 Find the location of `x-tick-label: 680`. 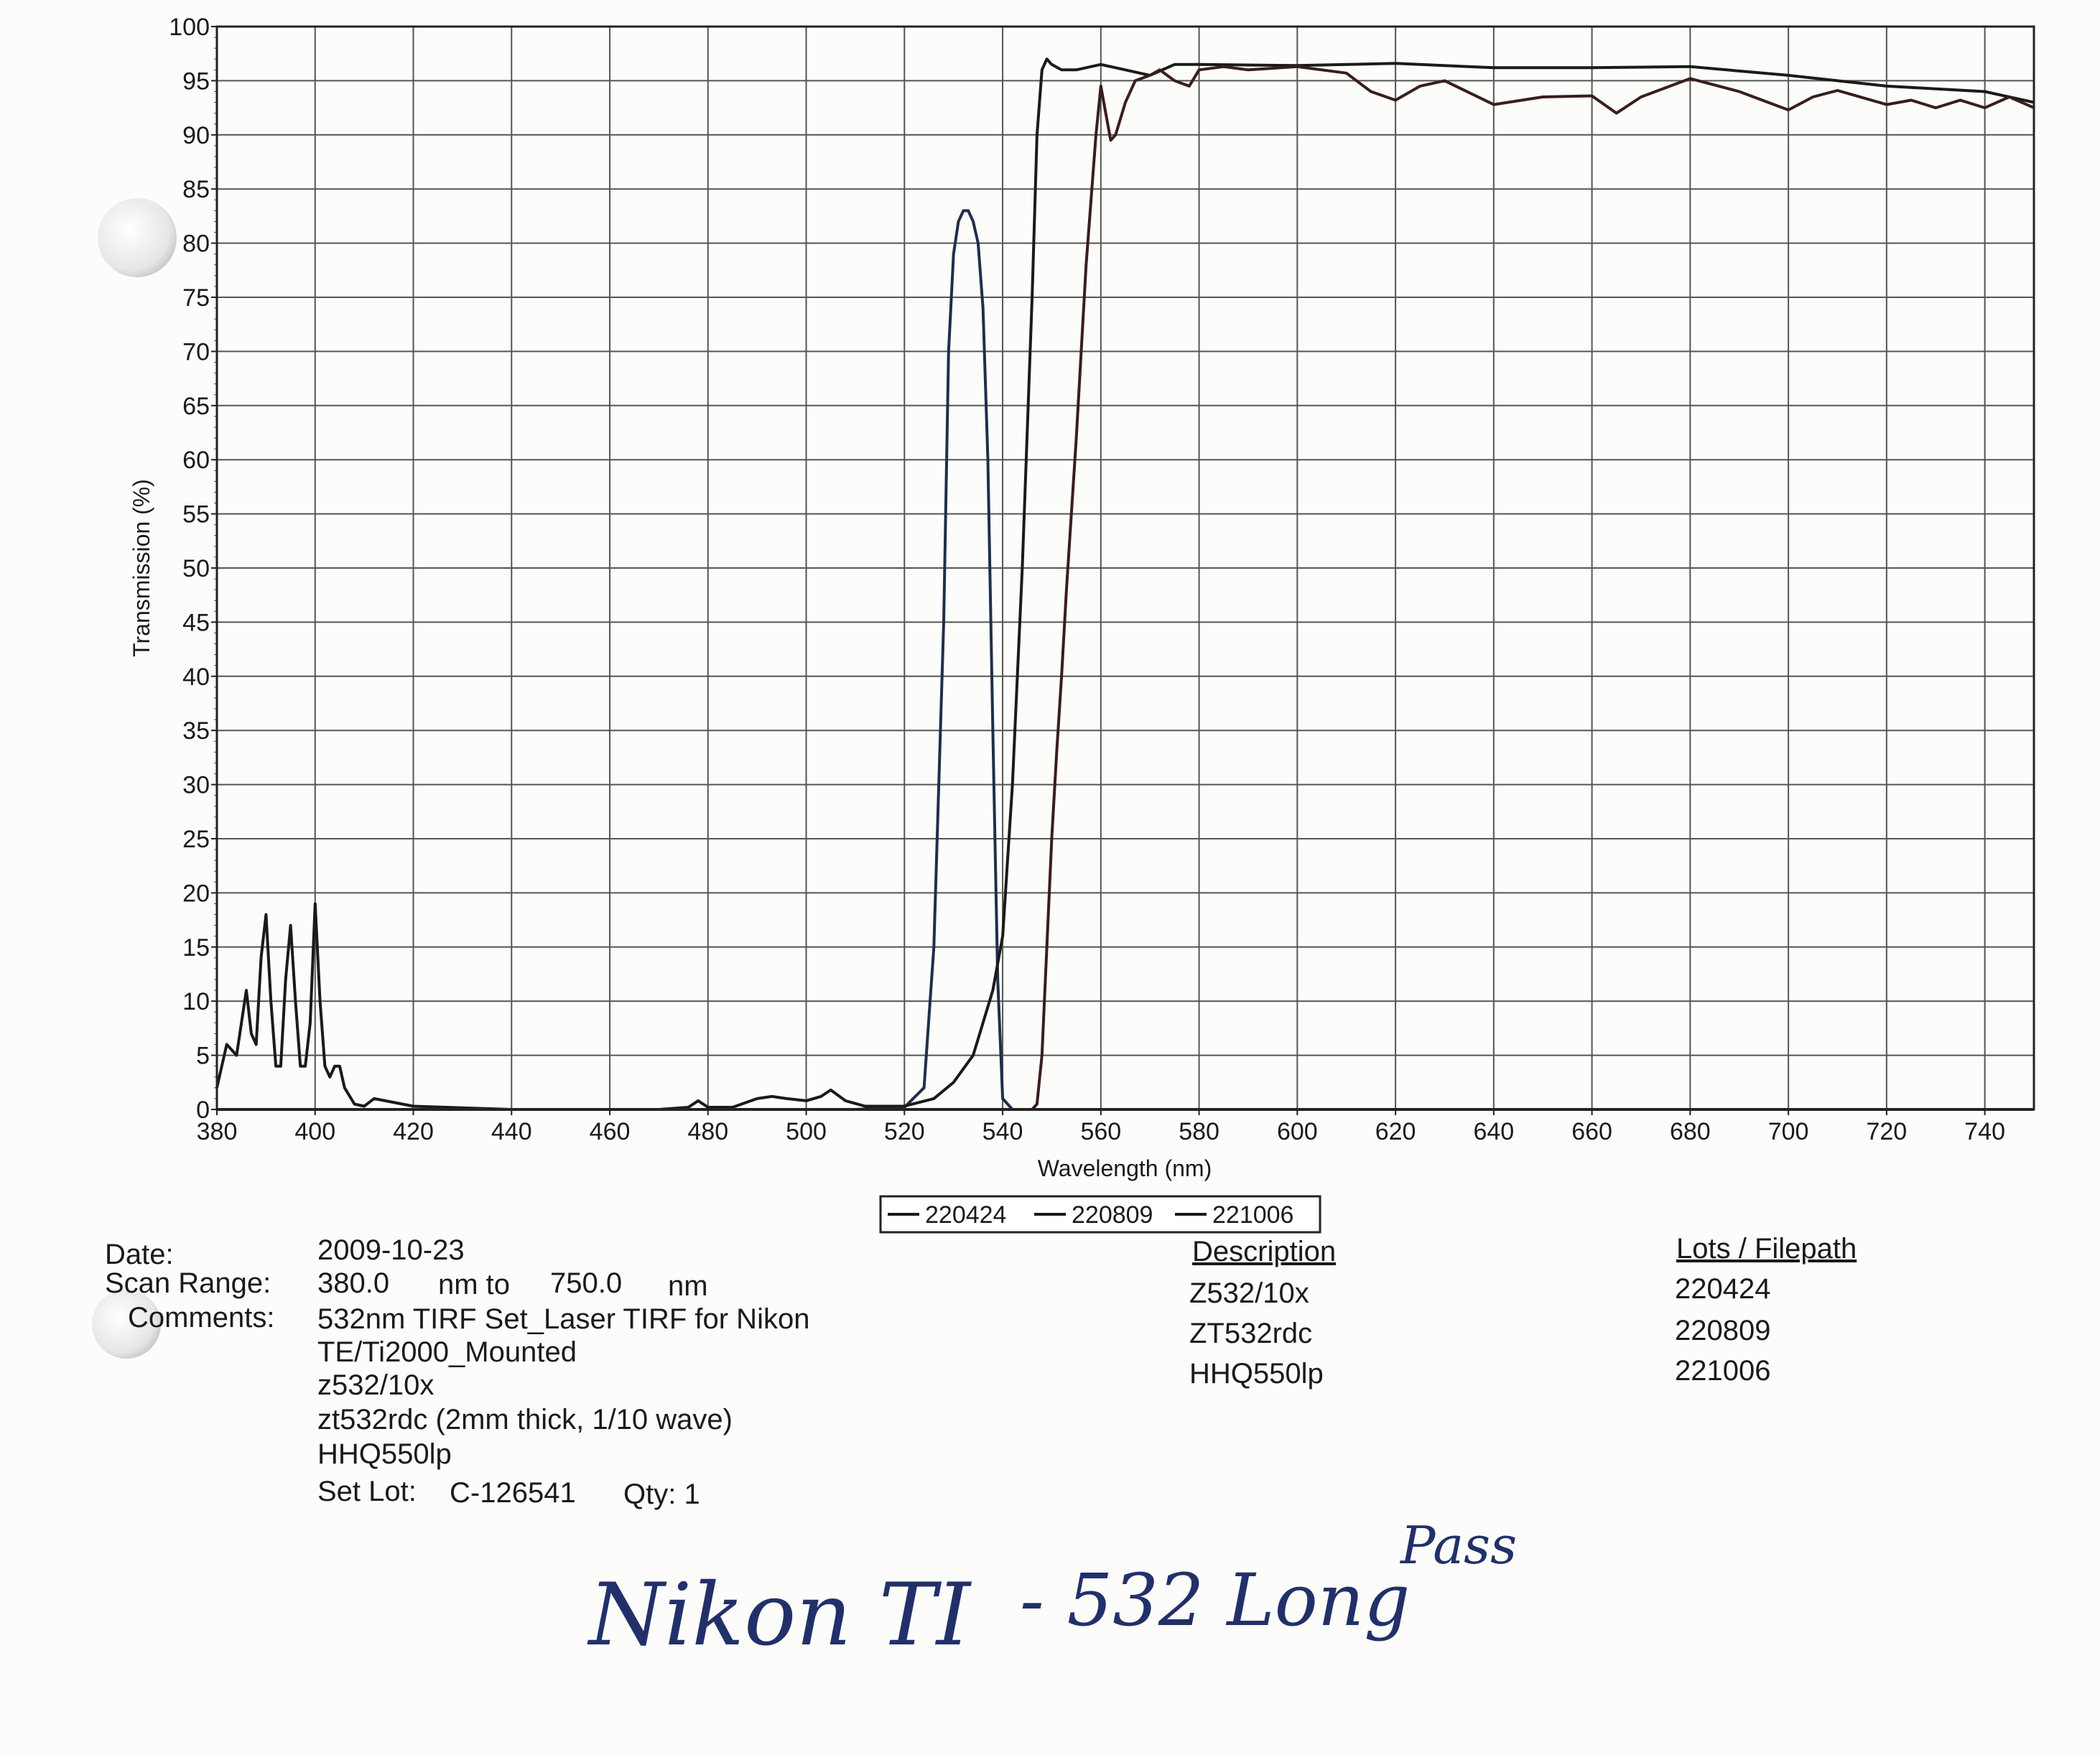

x-tick-label: 680 is located at coordinates (1690, 1131).